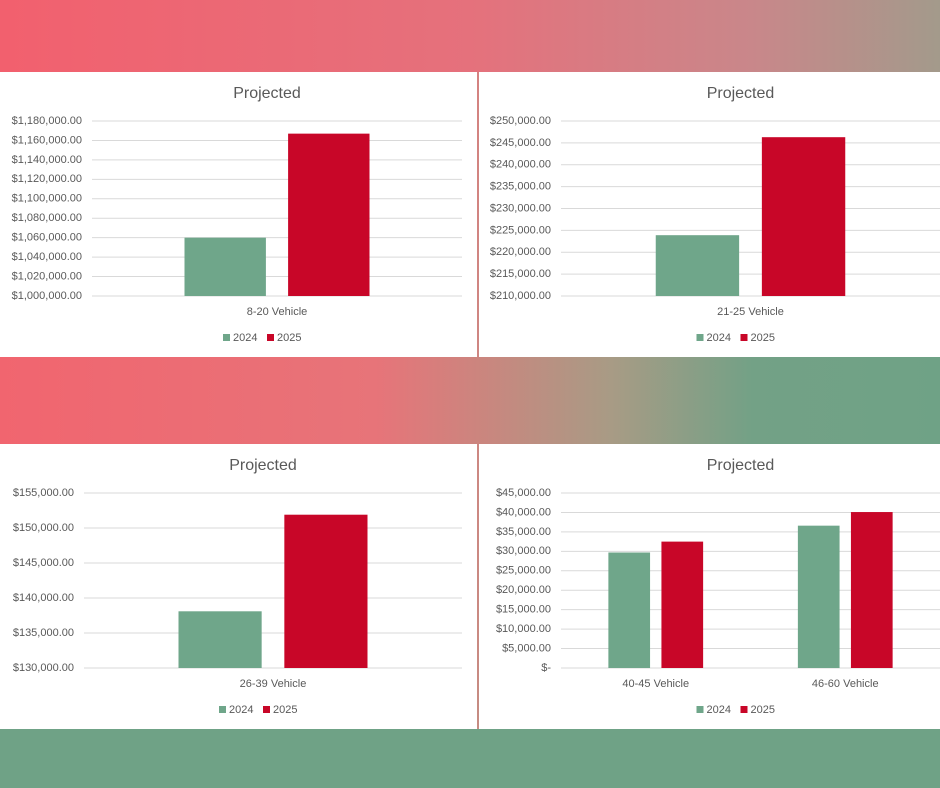 The height and width of the screenshot is (788, 940). What do you see at coordinates (523, 532) in the screenshot?
I see `y-tick-label: $35,000.00` at bounding box center [523, 532].